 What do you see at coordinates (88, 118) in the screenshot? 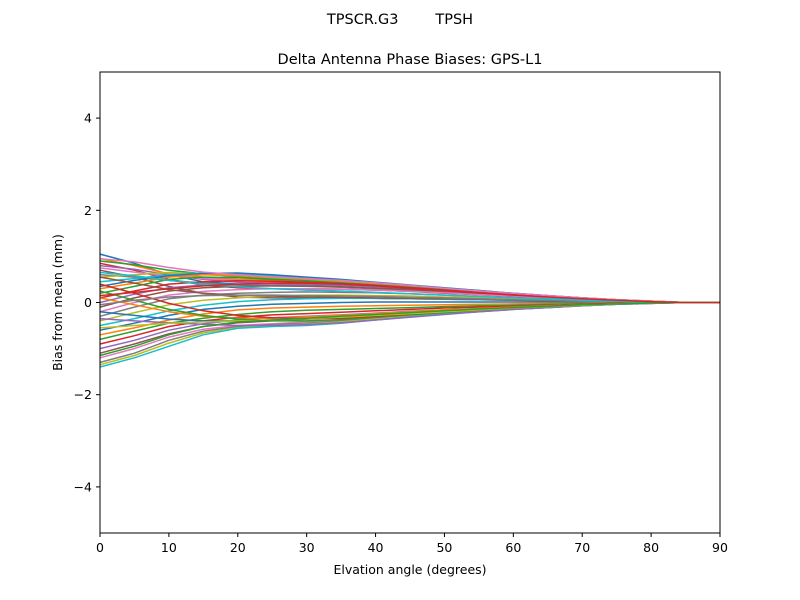
I see `y-tick-label: 4` at bounding box center [88, 118].